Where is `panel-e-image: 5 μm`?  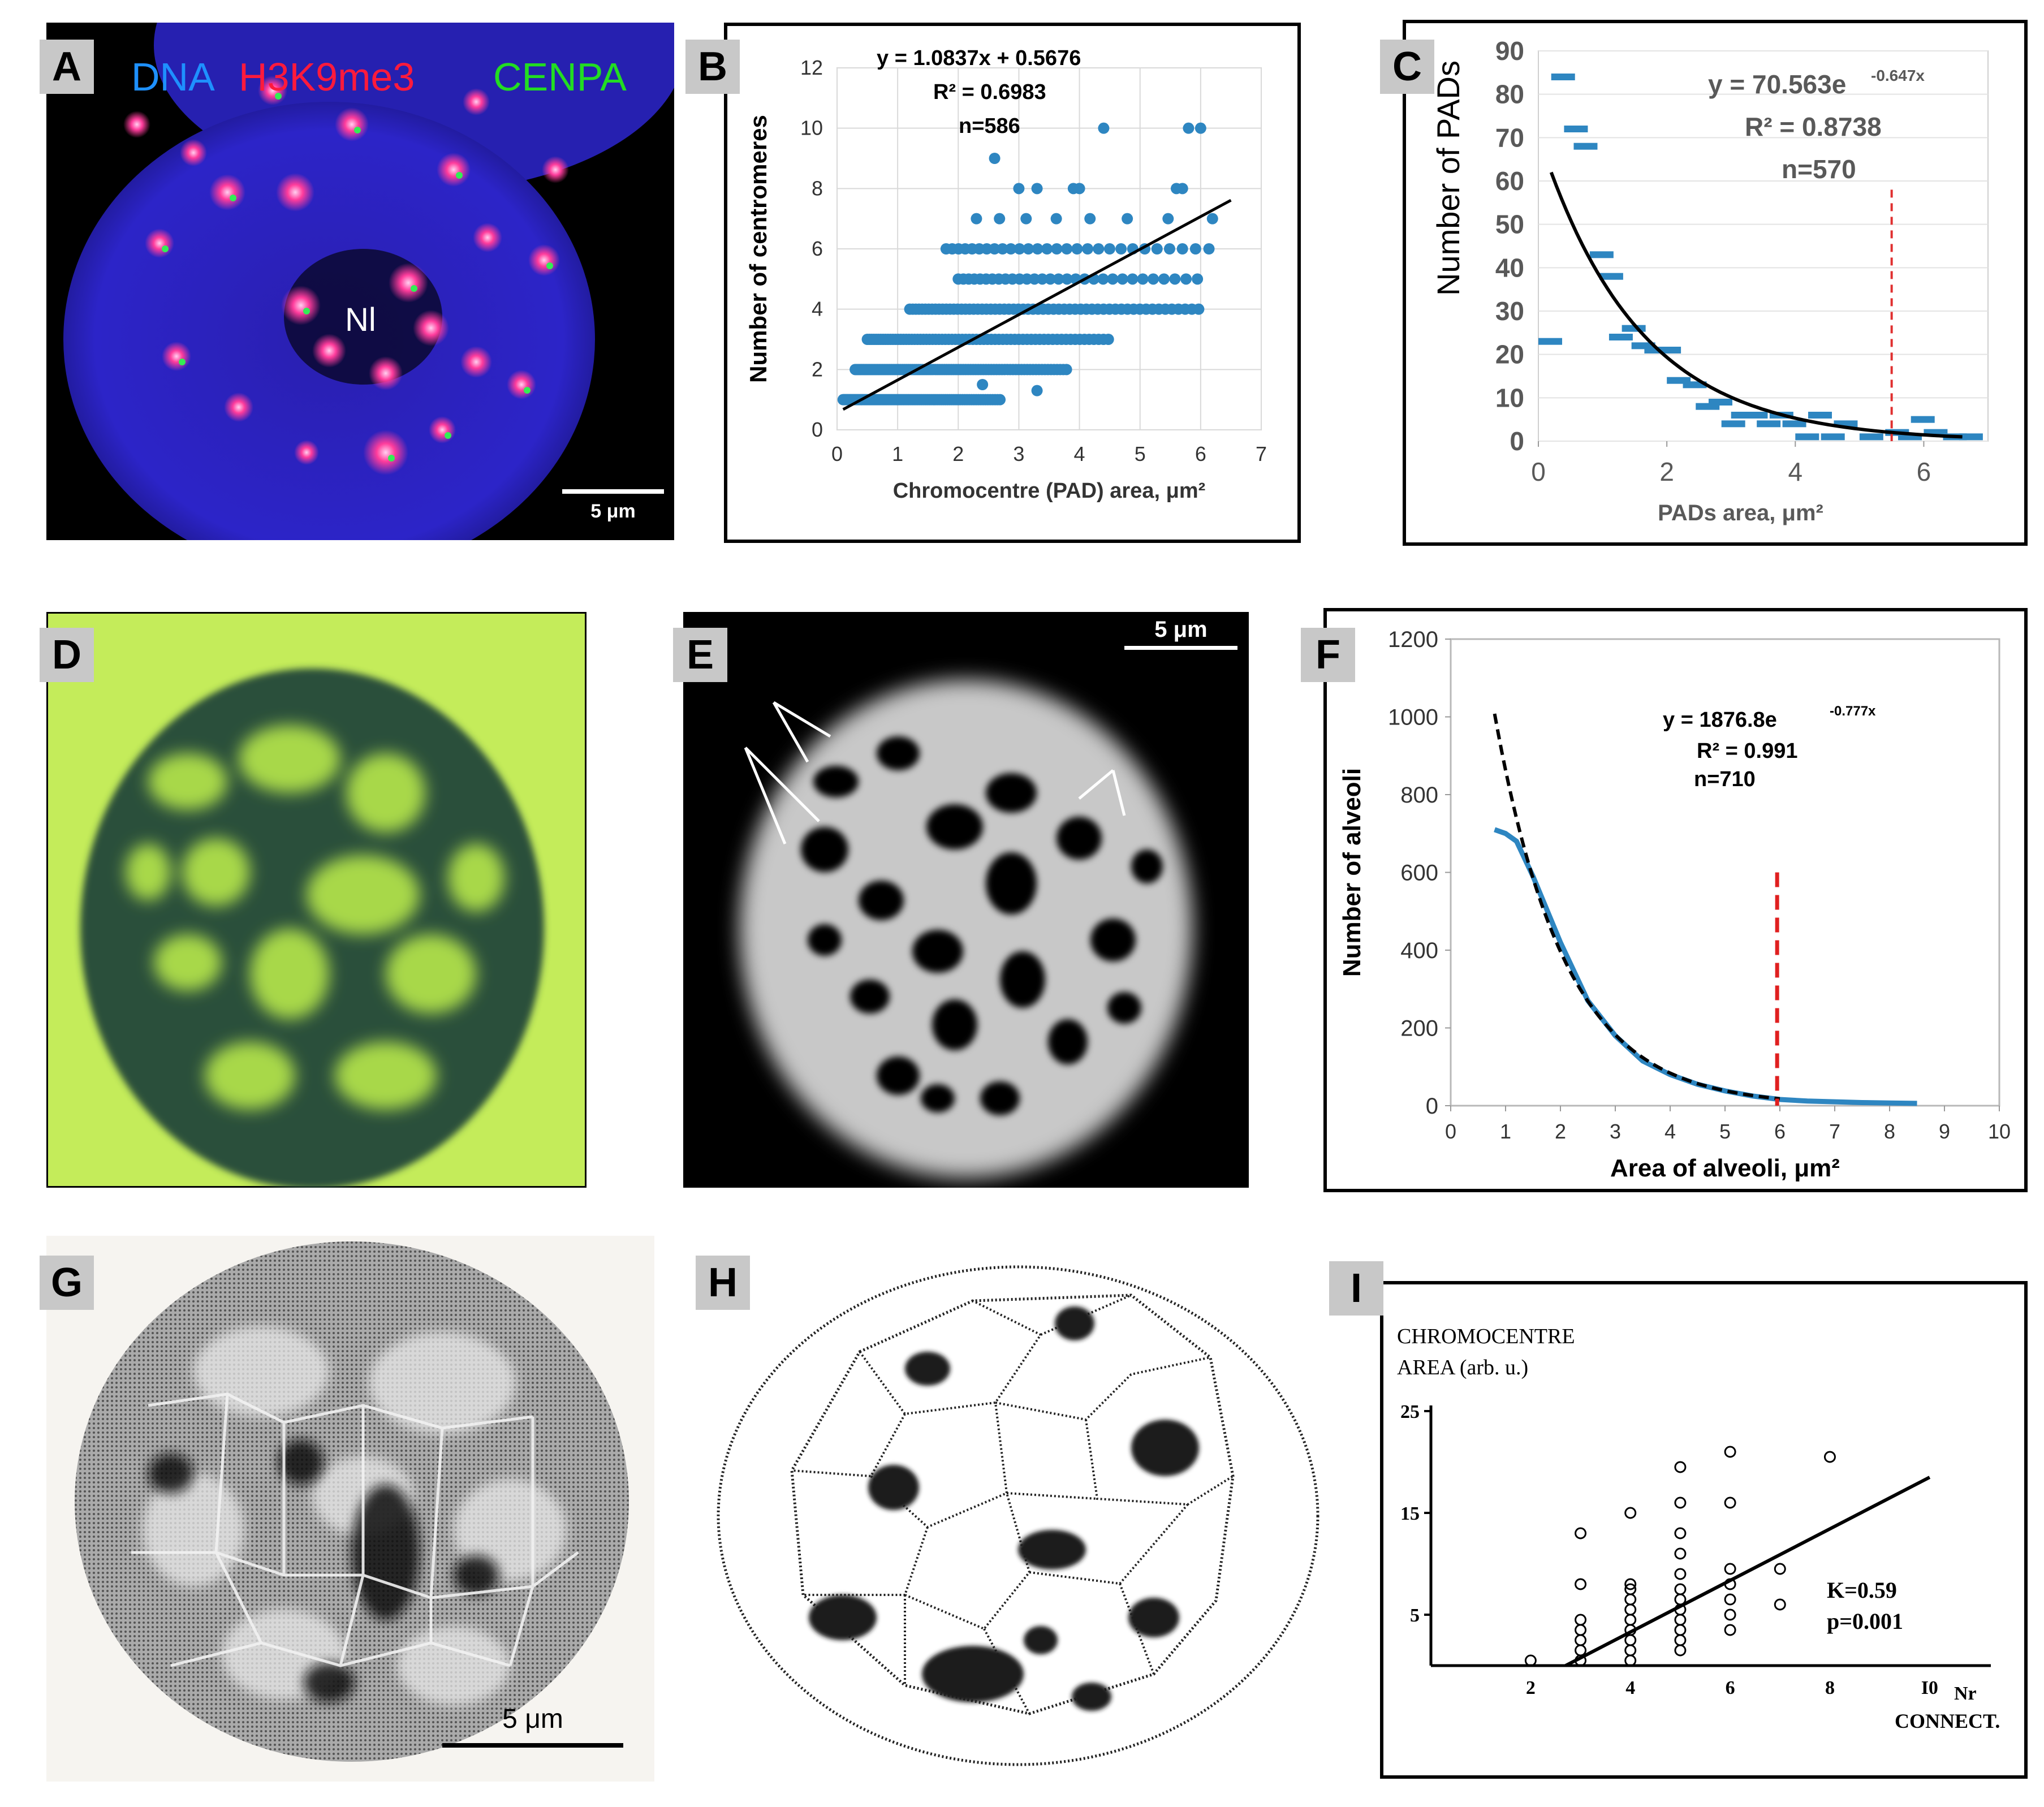 panel-e-image: 5 μm is located at coordinates (966, 900).